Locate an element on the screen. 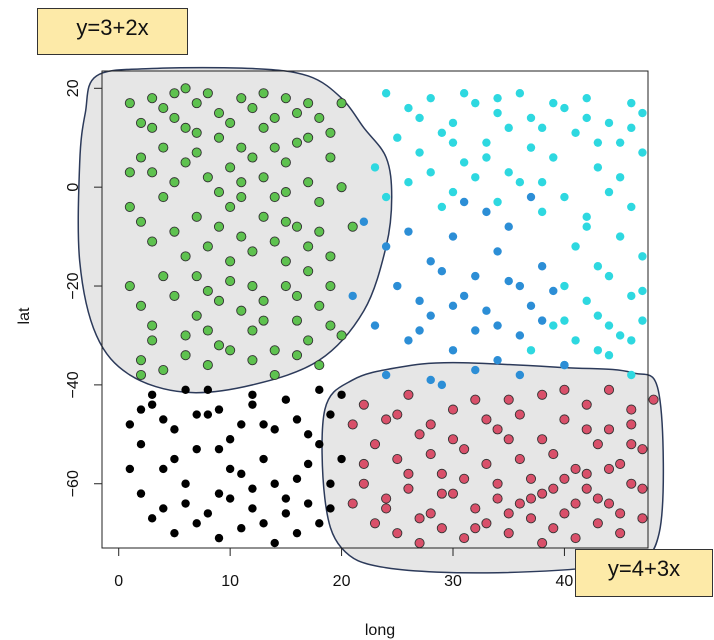 This screenshot has height=640, width=714. annotation-left: y=3+2x is located at coordinates (112, 31).